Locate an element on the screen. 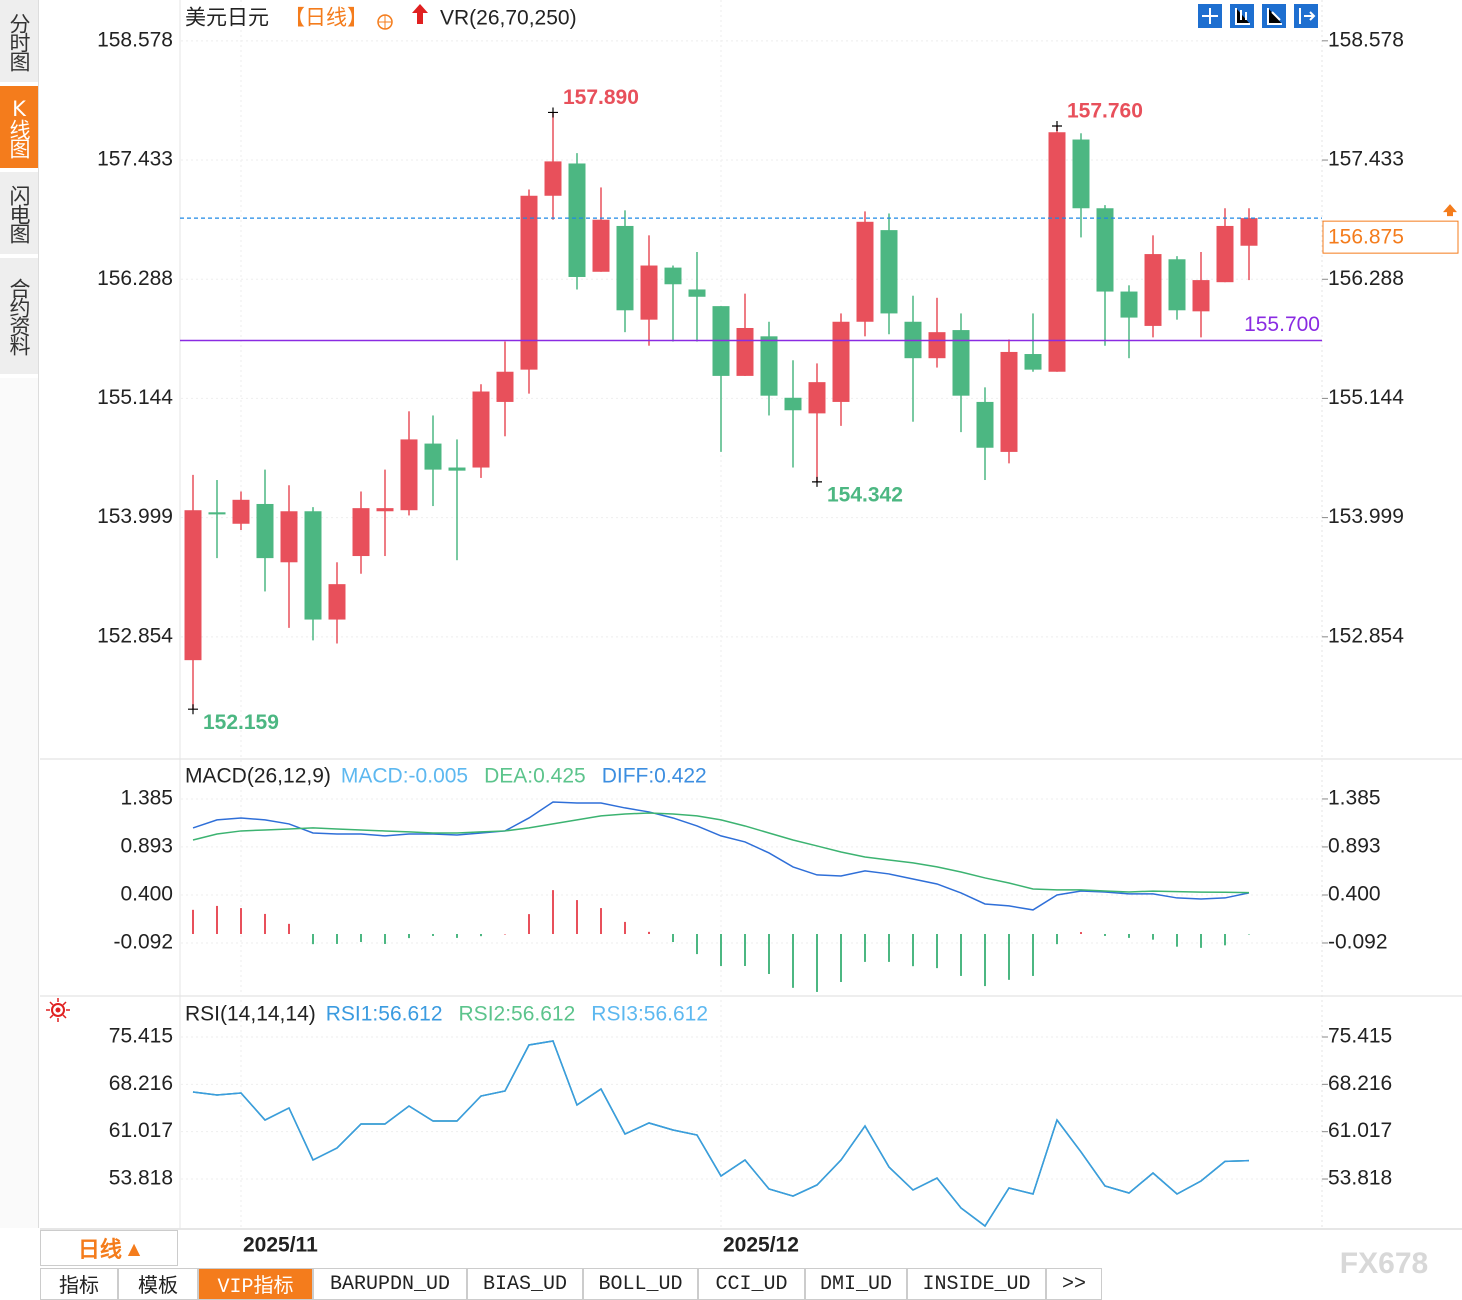  y-tick-label-right: 156.288 is located at coordinates (1366, 278).